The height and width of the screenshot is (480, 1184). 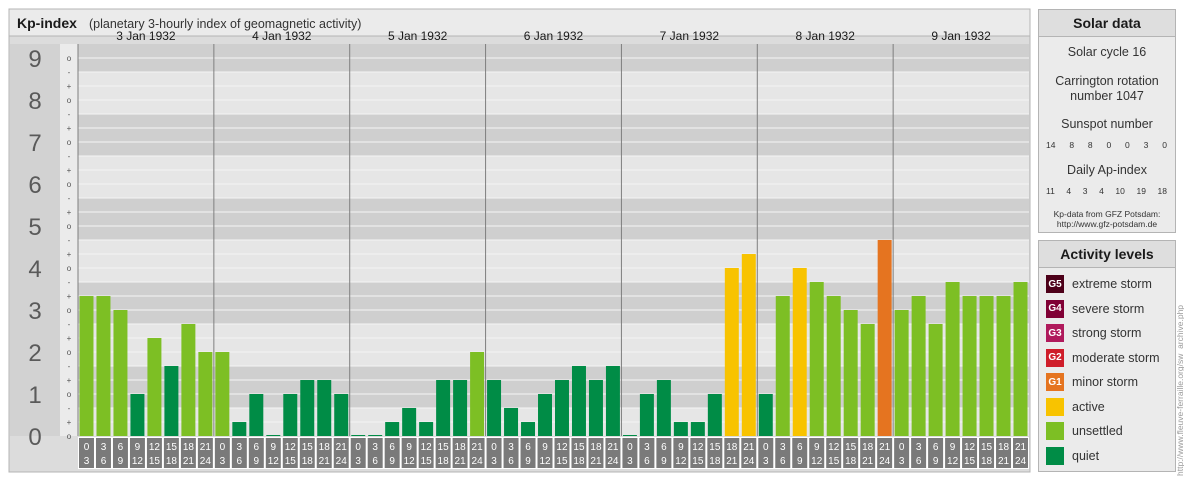 I want to click on y-major-column, so click(x=35, y=240).